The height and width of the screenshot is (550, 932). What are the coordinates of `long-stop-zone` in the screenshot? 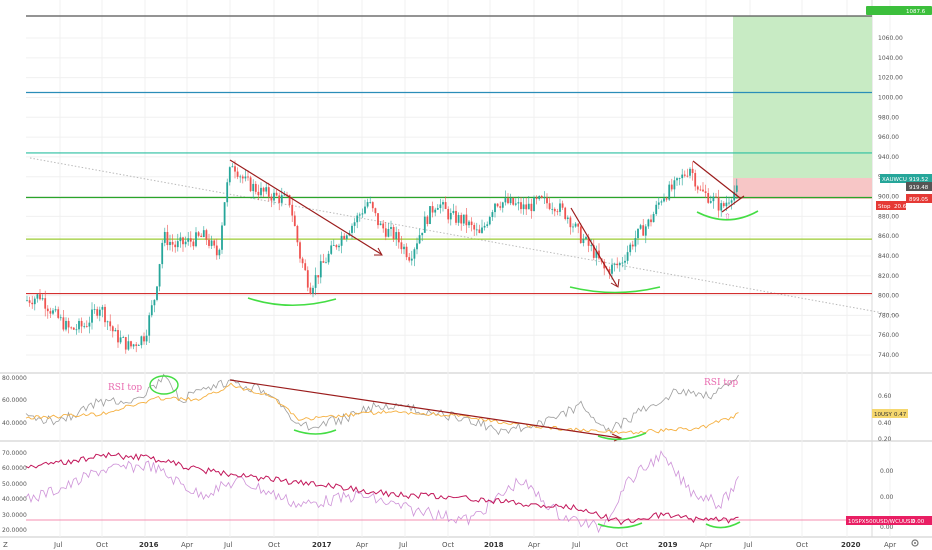 It's located at (802, 188).